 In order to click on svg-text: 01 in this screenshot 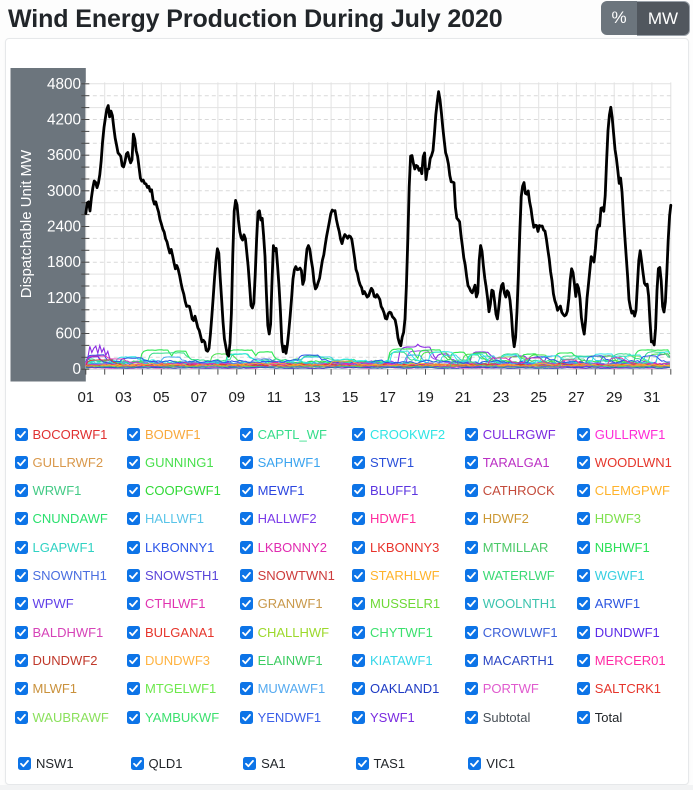, I will do `click(85, 397)`.